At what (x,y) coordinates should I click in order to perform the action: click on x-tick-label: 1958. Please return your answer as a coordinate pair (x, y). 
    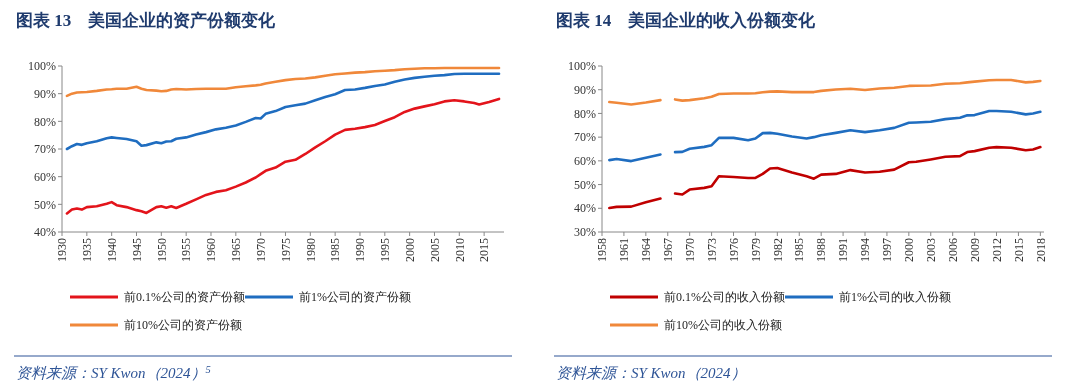
    Looking at the image, I should click on (602, 250).